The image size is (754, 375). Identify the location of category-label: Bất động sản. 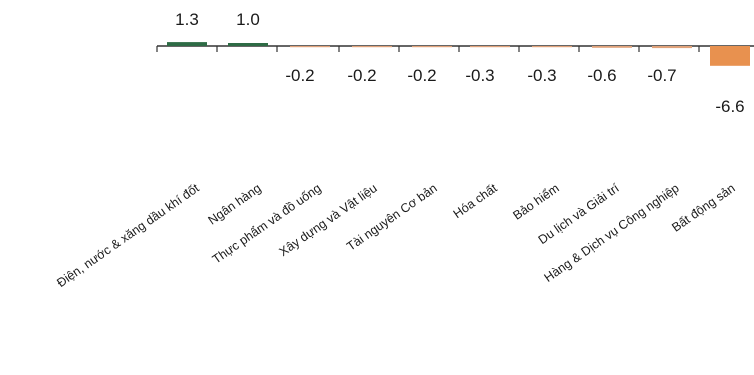
(703, 208).